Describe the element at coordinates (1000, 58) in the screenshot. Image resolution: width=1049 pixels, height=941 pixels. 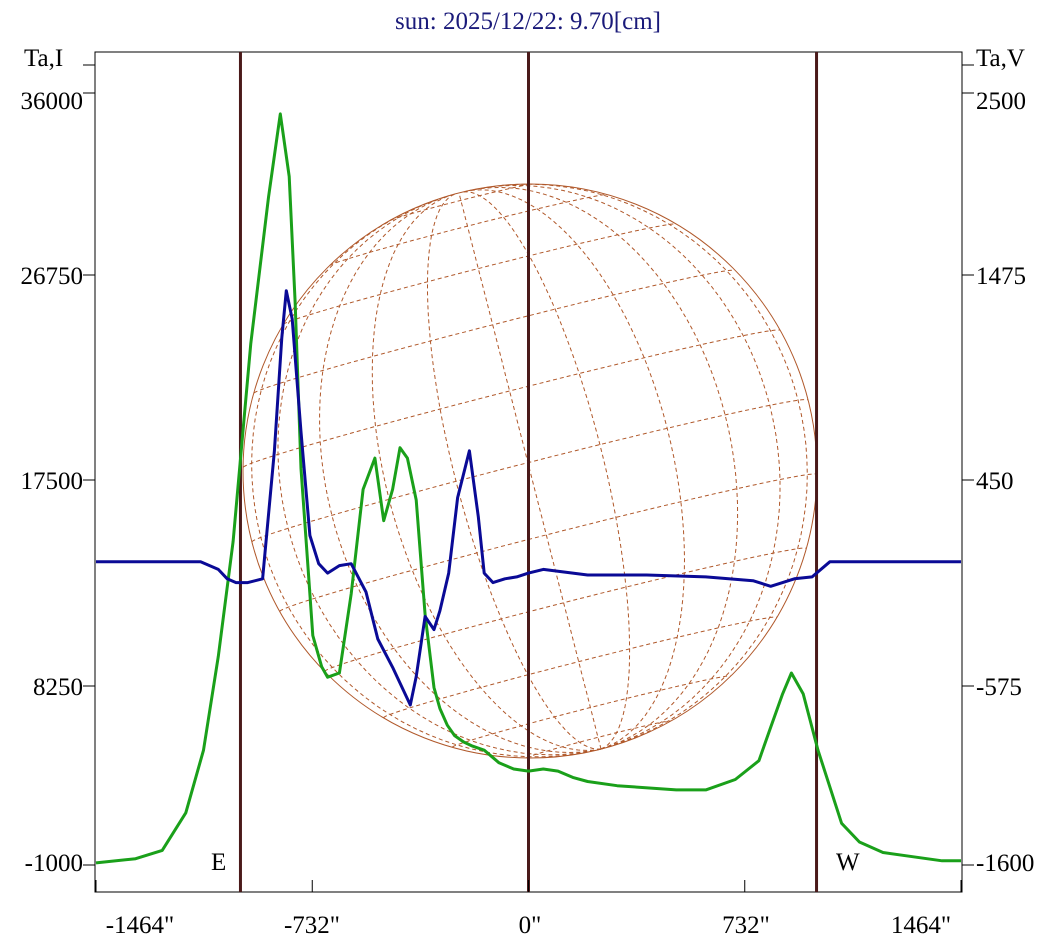
I see `right-axis-label: Ta,V` at that location.